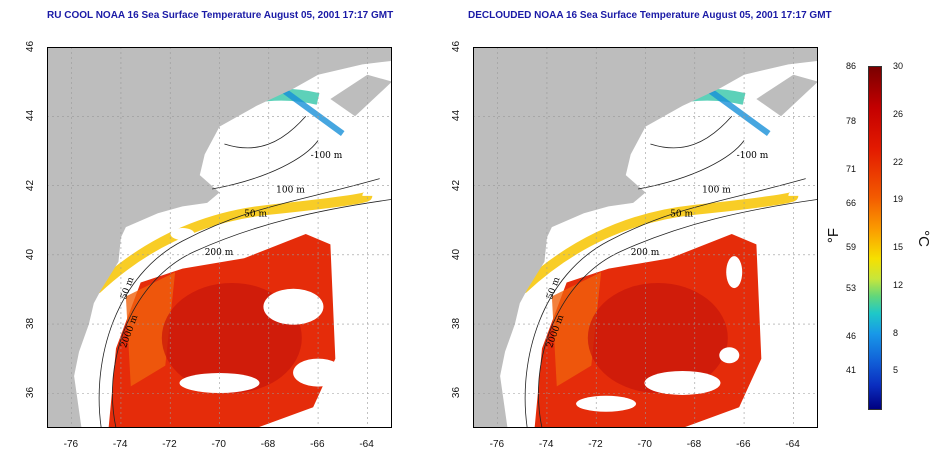 The height and width of the screenshot is (475, 950). I want to click on celsius-tick-label: 22, so click(898, 161).